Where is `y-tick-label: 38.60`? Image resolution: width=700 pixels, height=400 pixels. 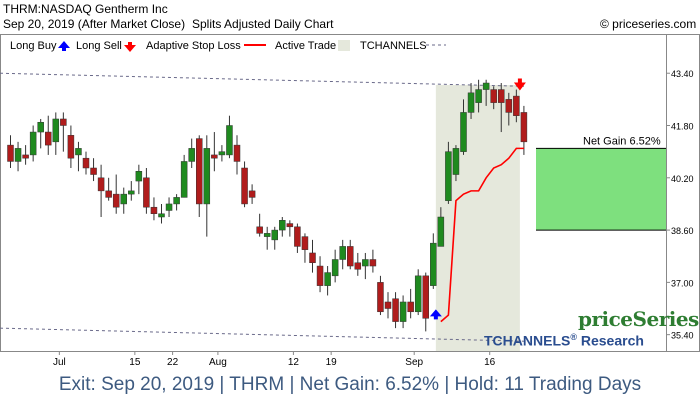
y-tick-label: 38.60 is located at coordinates (682, 231).